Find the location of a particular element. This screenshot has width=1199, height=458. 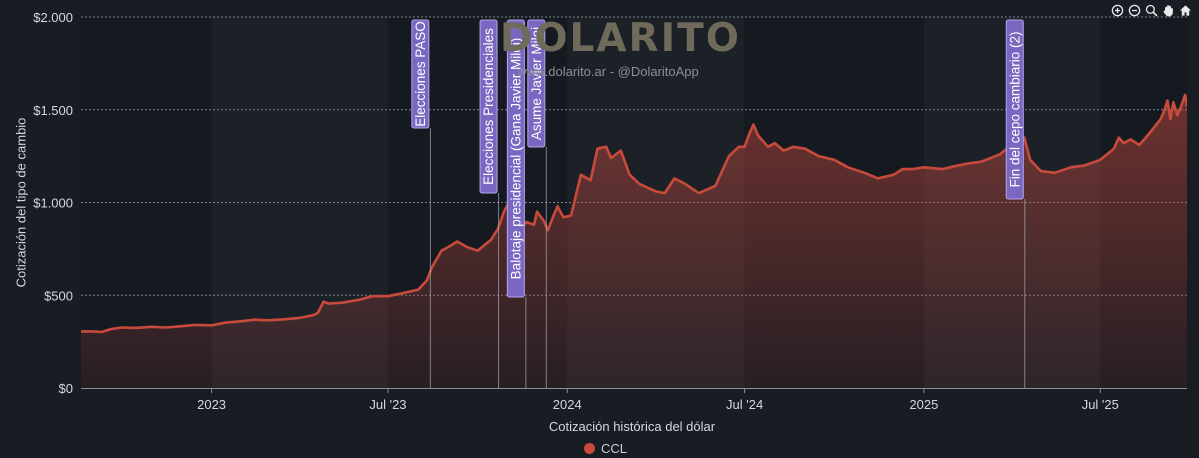

y-axis-title: Cotización del tipo de cambio is located at coordinates (21, 203).